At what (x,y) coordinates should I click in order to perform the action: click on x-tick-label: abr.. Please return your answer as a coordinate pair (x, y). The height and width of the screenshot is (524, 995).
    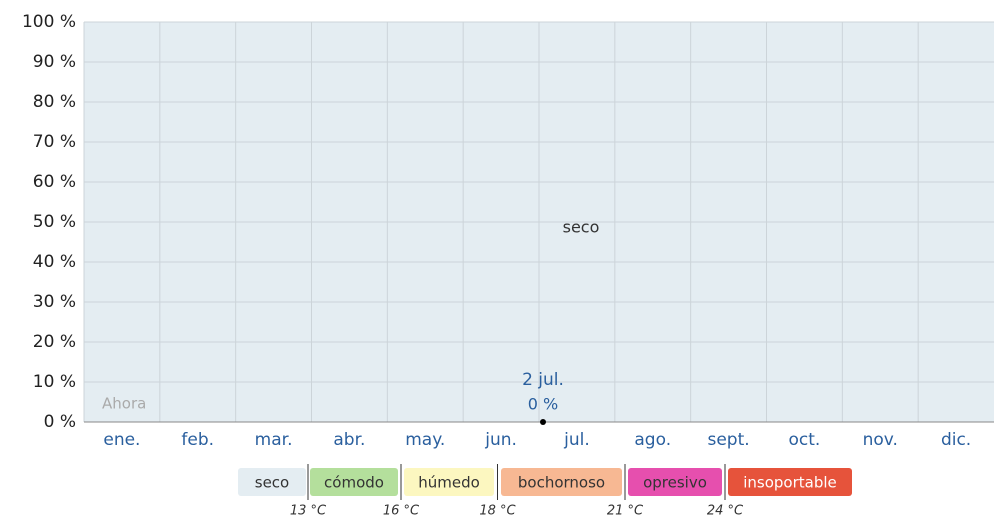
    Looking at the image, I should click on (349, 440).